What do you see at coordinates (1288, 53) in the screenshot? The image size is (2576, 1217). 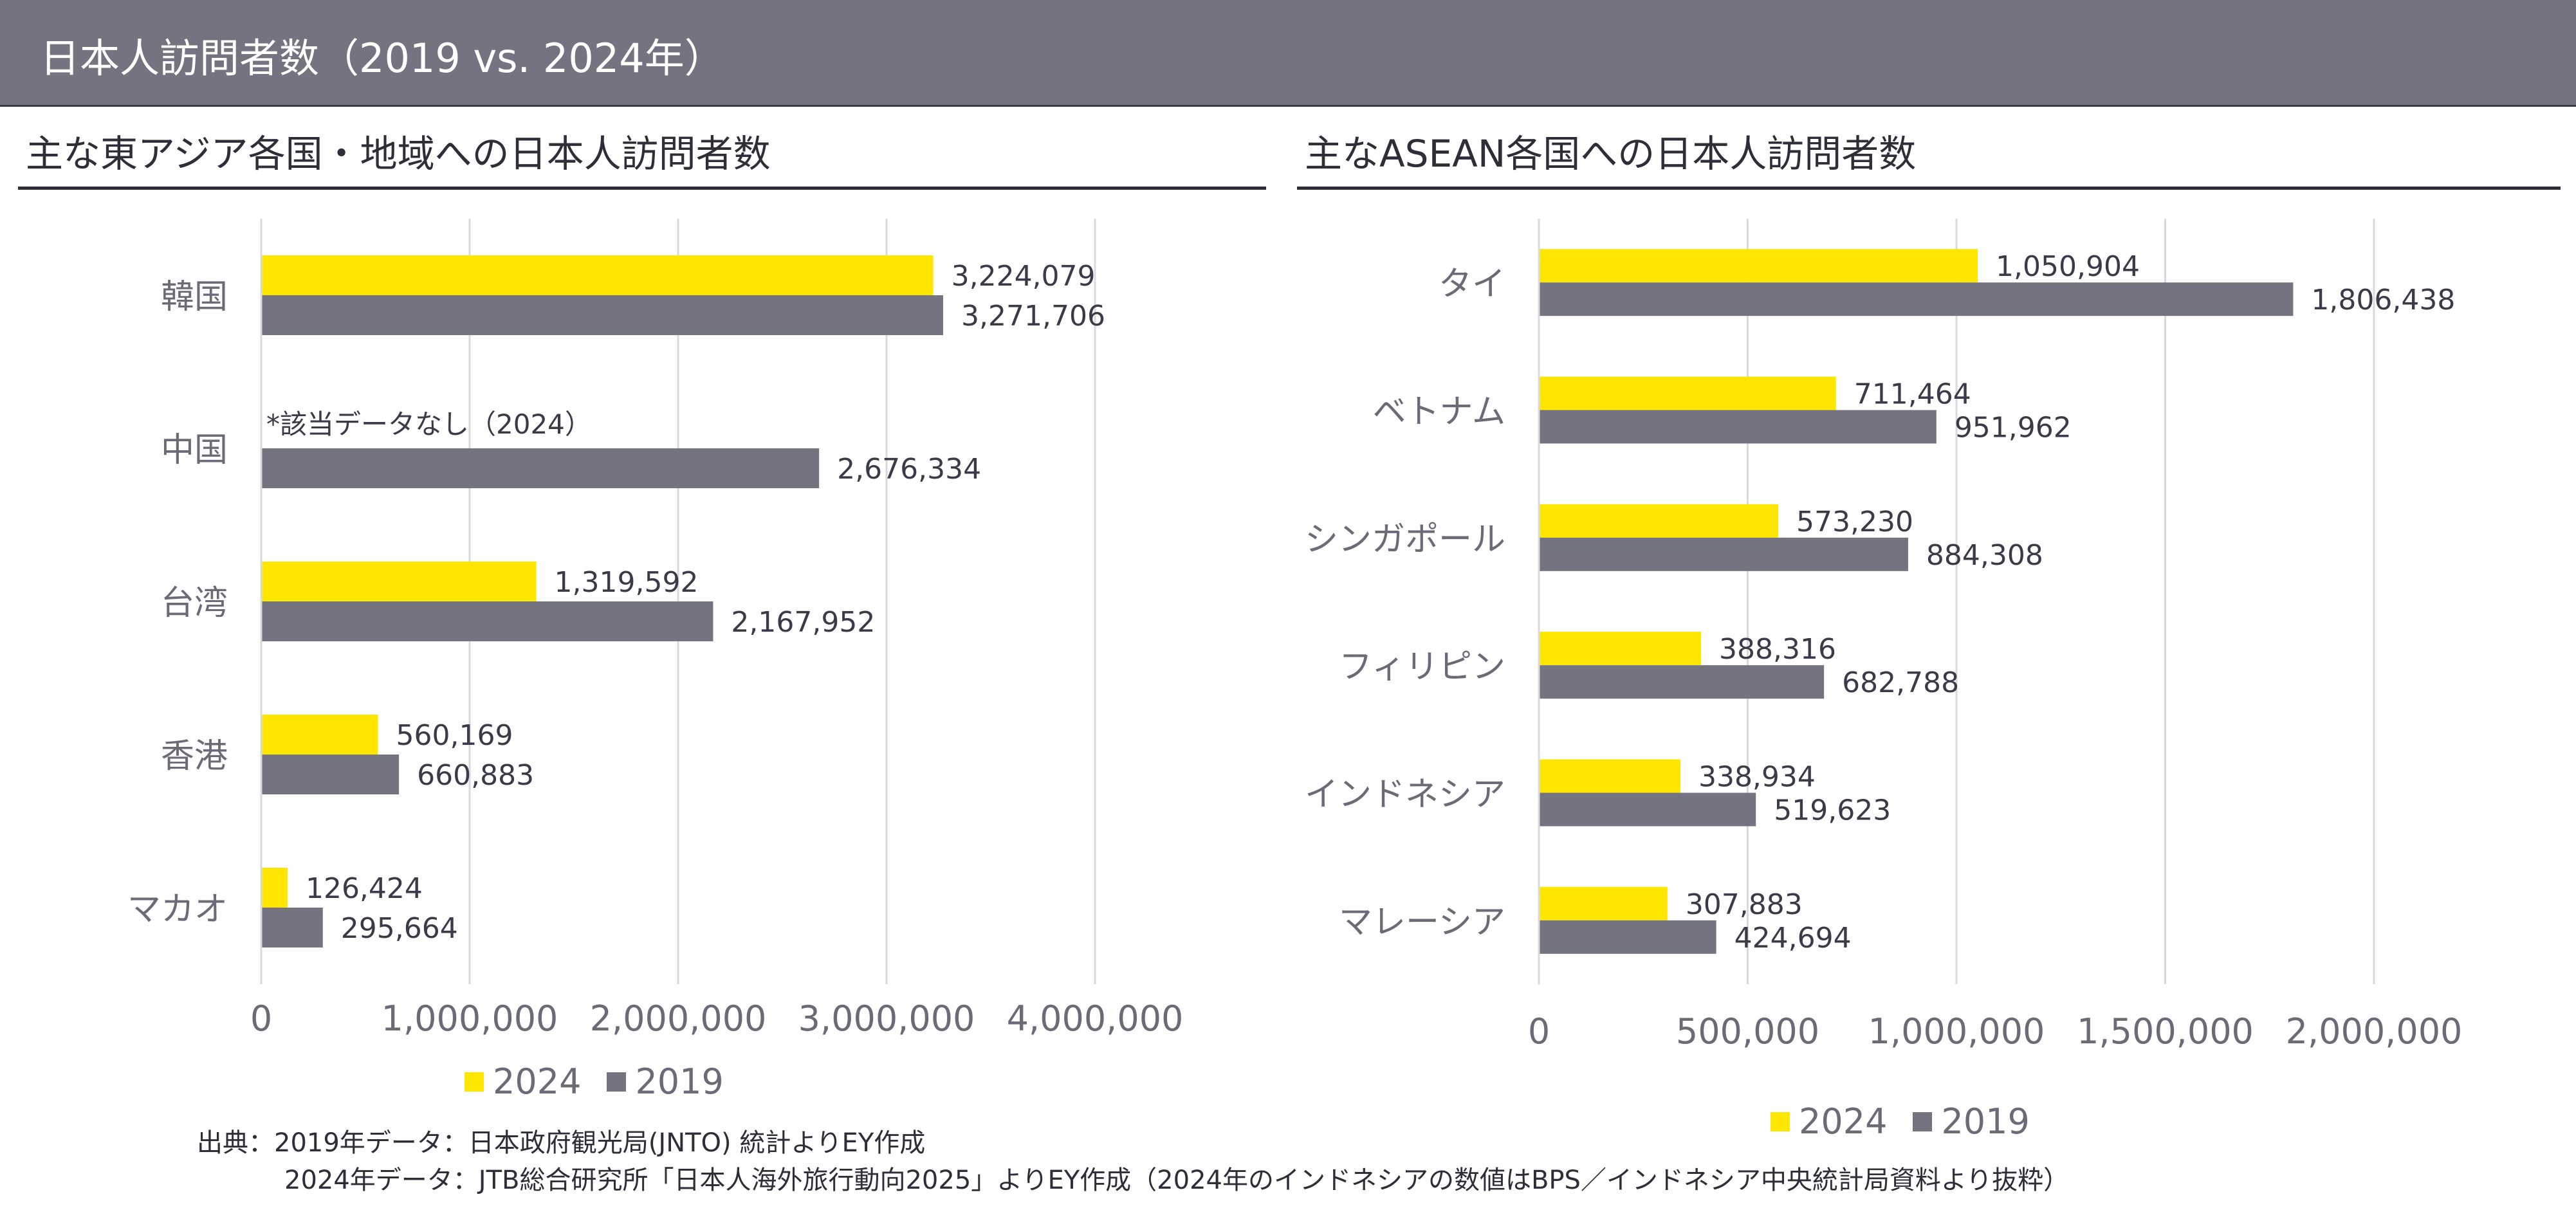 I see `header-bar: 日本人訪問者数（2019 vs. 2024年）` at bounding box center [1288, 53].